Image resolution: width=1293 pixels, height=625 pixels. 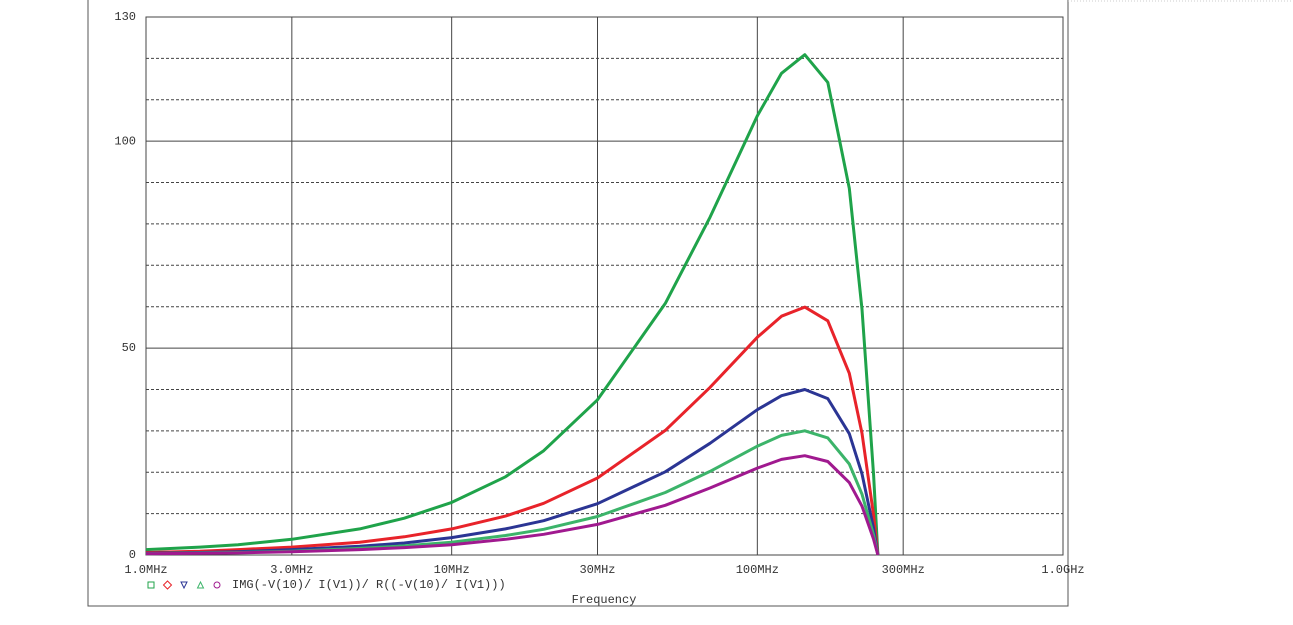 What do you see at coordinates (903, 570) in the screenshot?
I see `x-tick-label: 300MHz` at bounding box center [903, 570].